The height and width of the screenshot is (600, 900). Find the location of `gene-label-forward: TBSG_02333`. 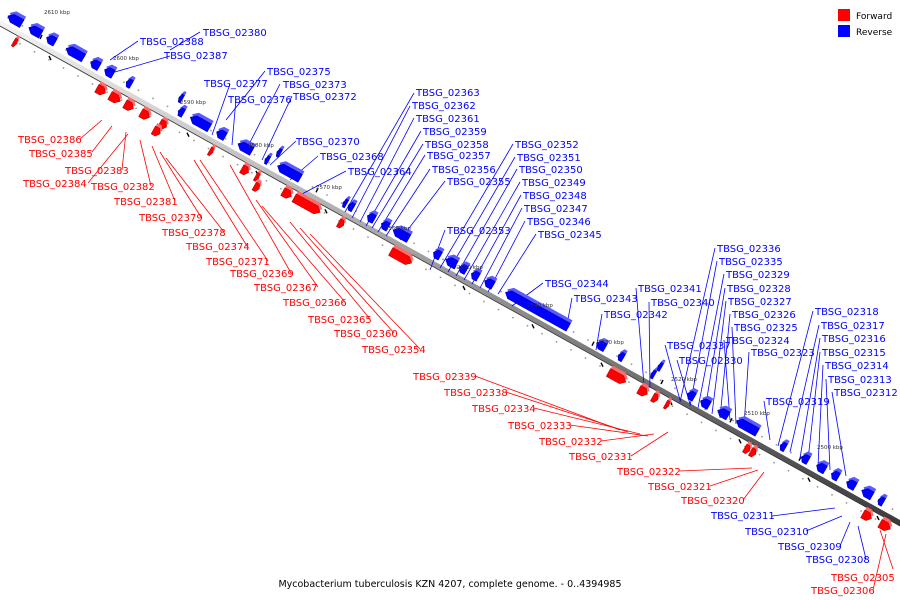

gene-label-forward: TBSG_02333 is located at coordinates (539, 426).